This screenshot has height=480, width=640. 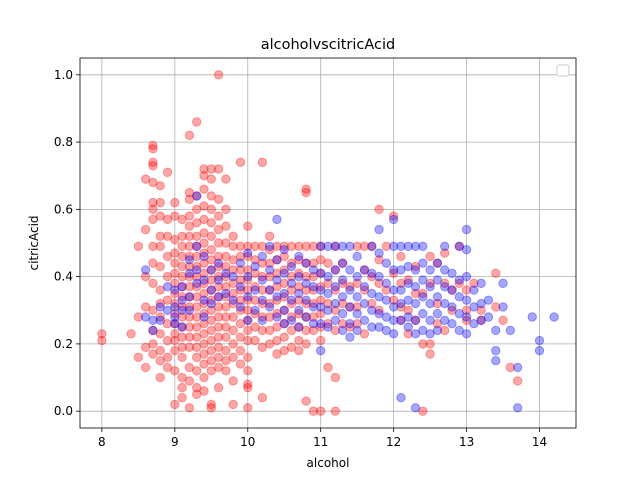 I want to click on x-tick-label: 9, so click(x=175, y=442).